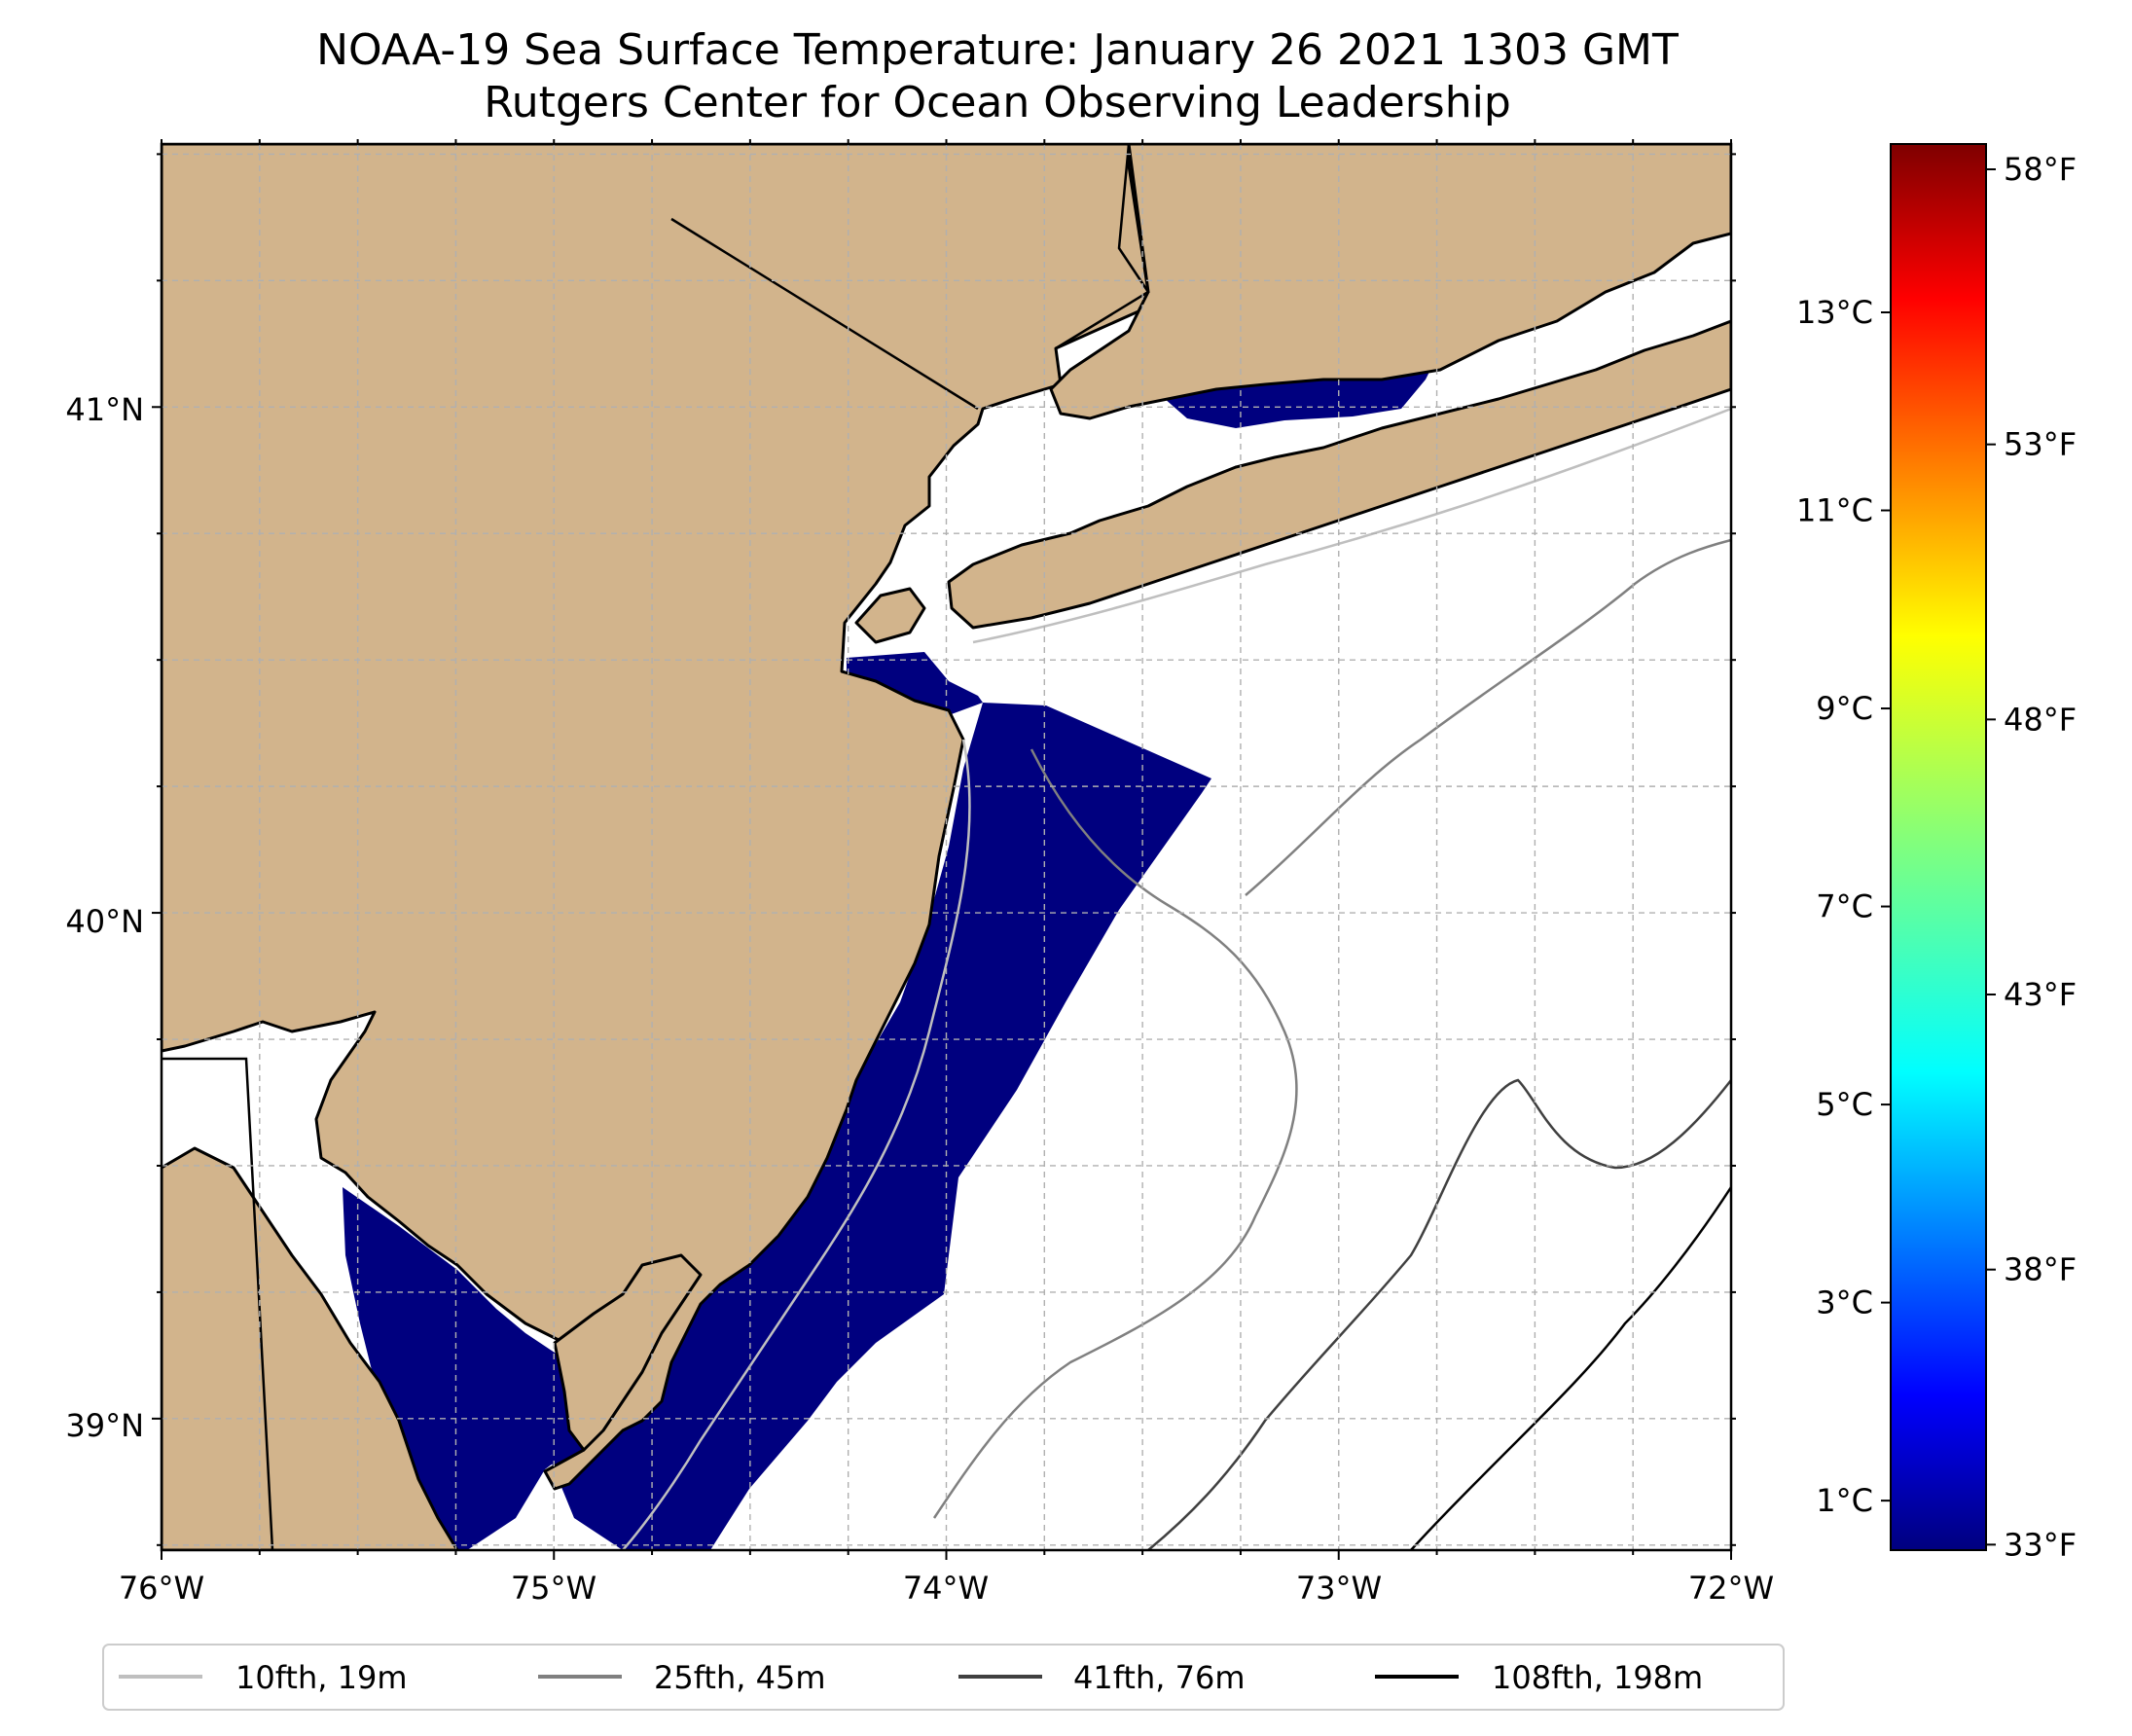  What do you see at coordinates (2041, 170) in the screenshot?
I see `colorbar-fahrenheit-tick-label: 58°F` at bounding box center [2041, 170].